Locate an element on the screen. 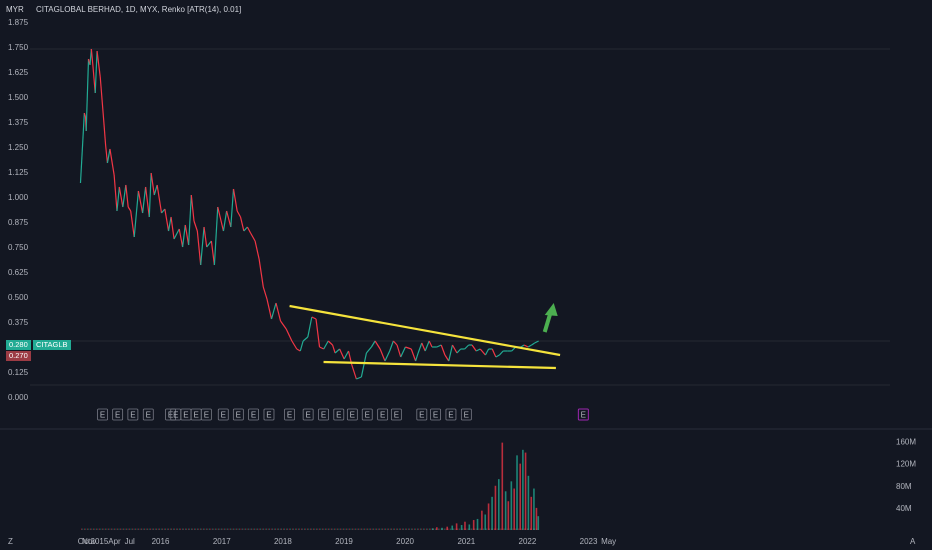 The height and width of the screenshot is (550, 932). x-tick-label: 2015 is located at coordinates (100, 541).